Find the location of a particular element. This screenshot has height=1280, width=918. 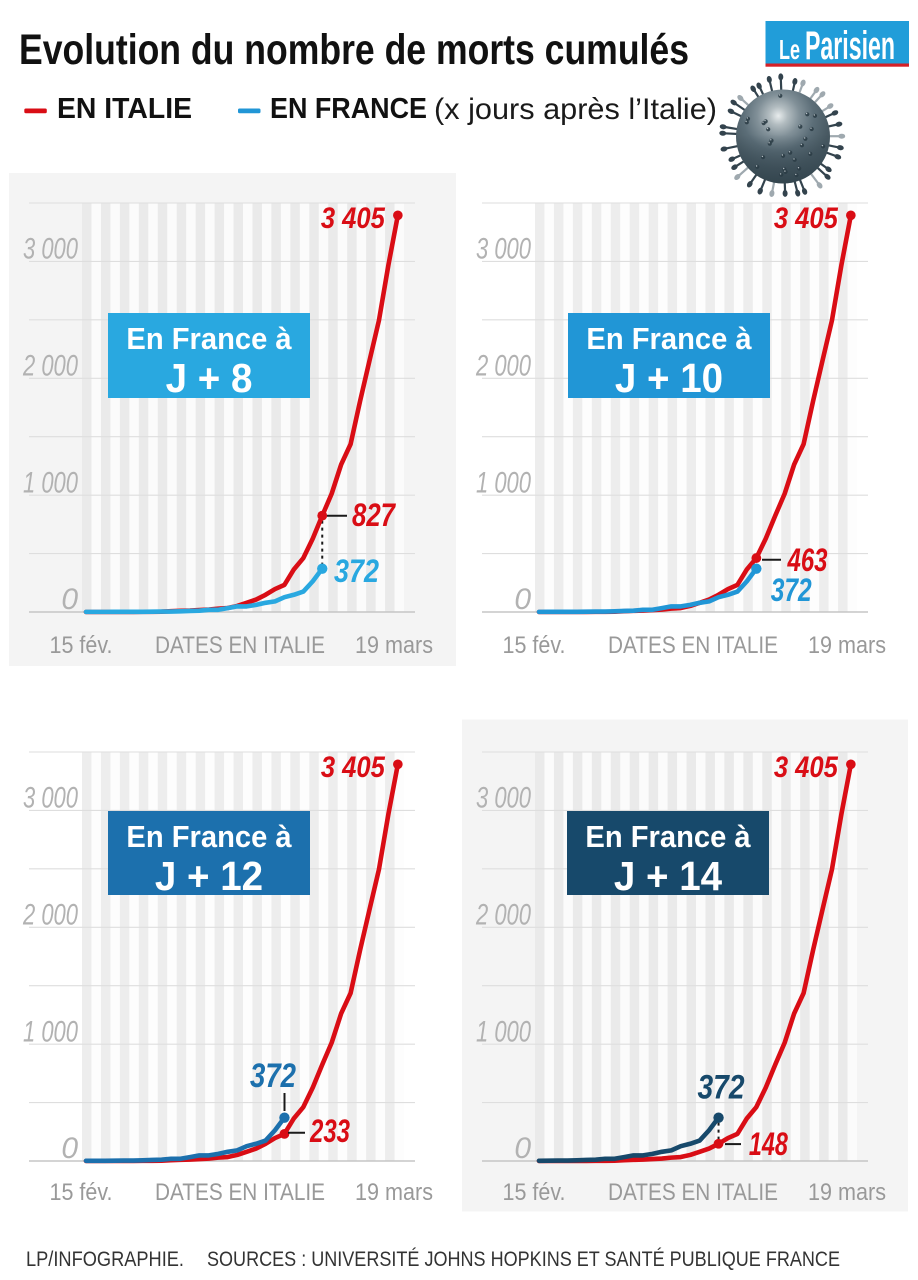

svg-text: 233 is located at coordinates (329, 1131).